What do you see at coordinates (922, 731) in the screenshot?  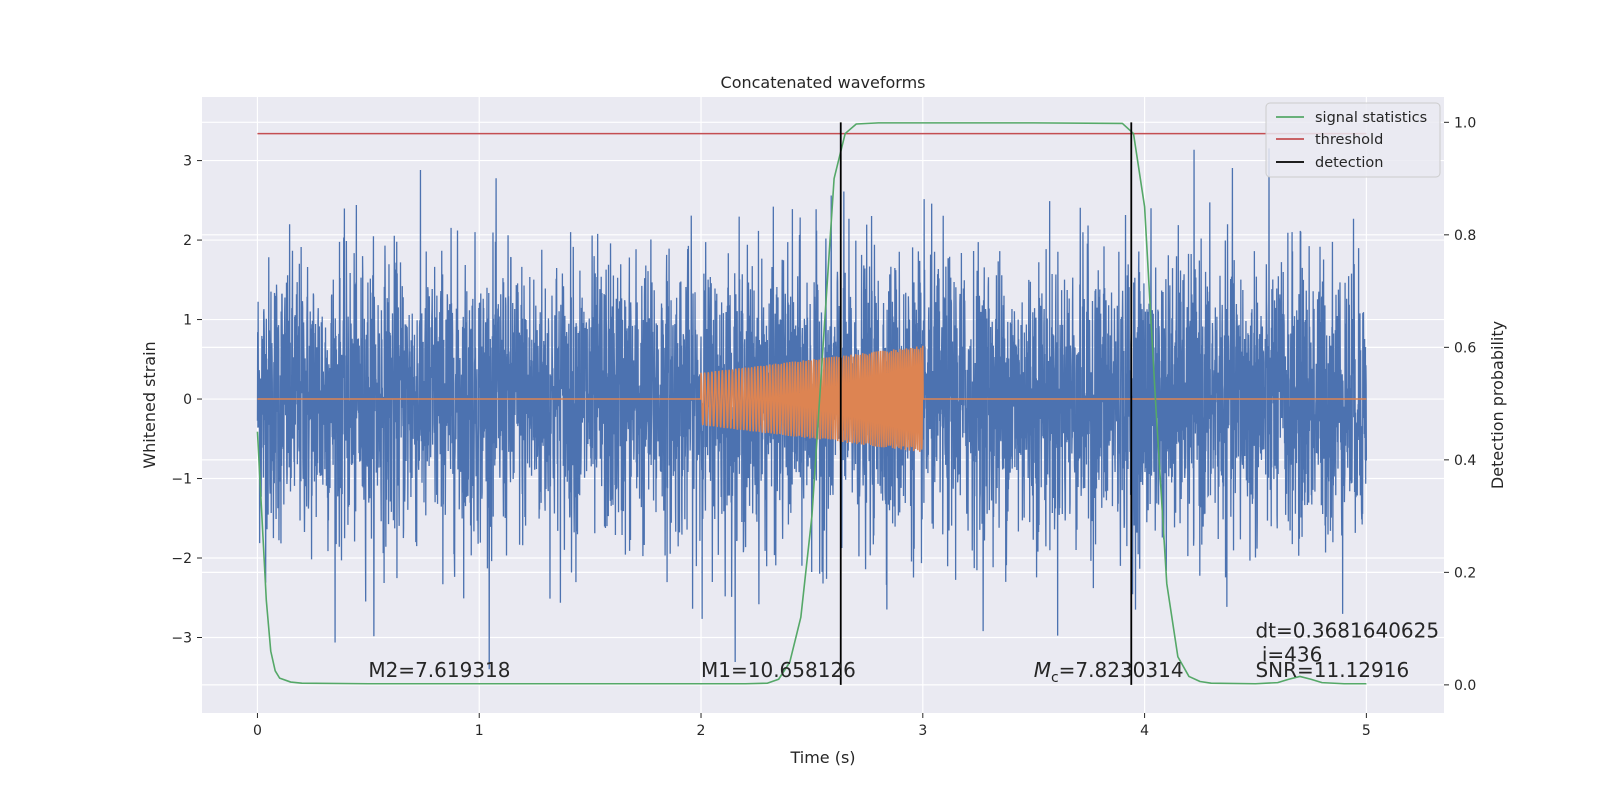 I see `x-tick-label: 3` at bounding box center [922, 731].